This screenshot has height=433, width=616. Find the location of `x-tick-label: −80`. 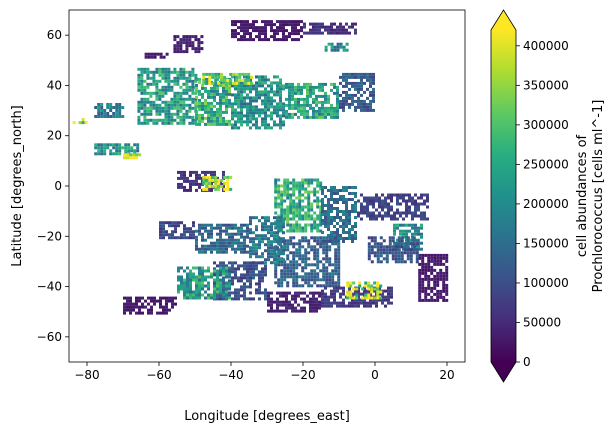

x-tick-label: −80 is located at coordinates (86, 375).